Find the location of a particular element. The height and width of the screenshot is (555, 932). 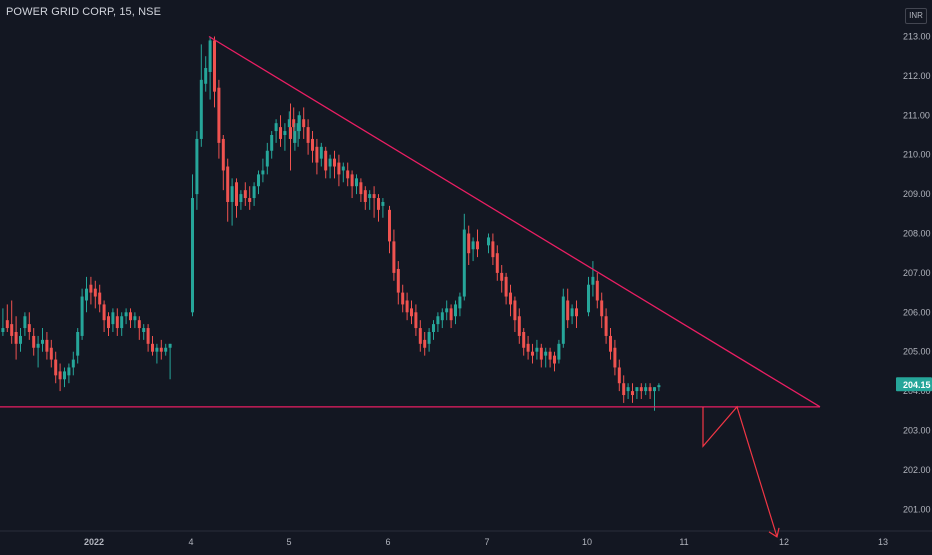

x-tick-label: 2022 is located at coordinates (94, 542).